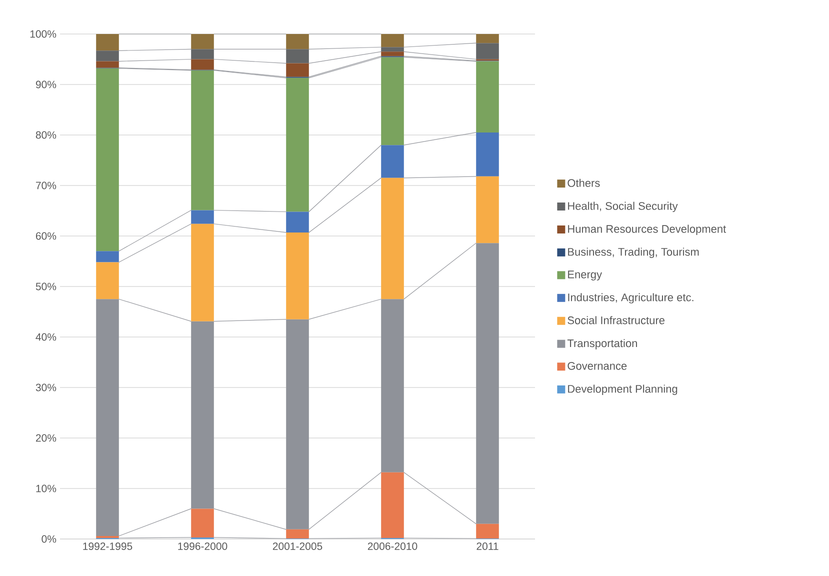 Image resolution: width=829 pixels, height=576 pixels. What do you see at coordinates (46, 135) in the screenshot?
I see `y-tick-label: 80%` at bounding box center [46, 135].